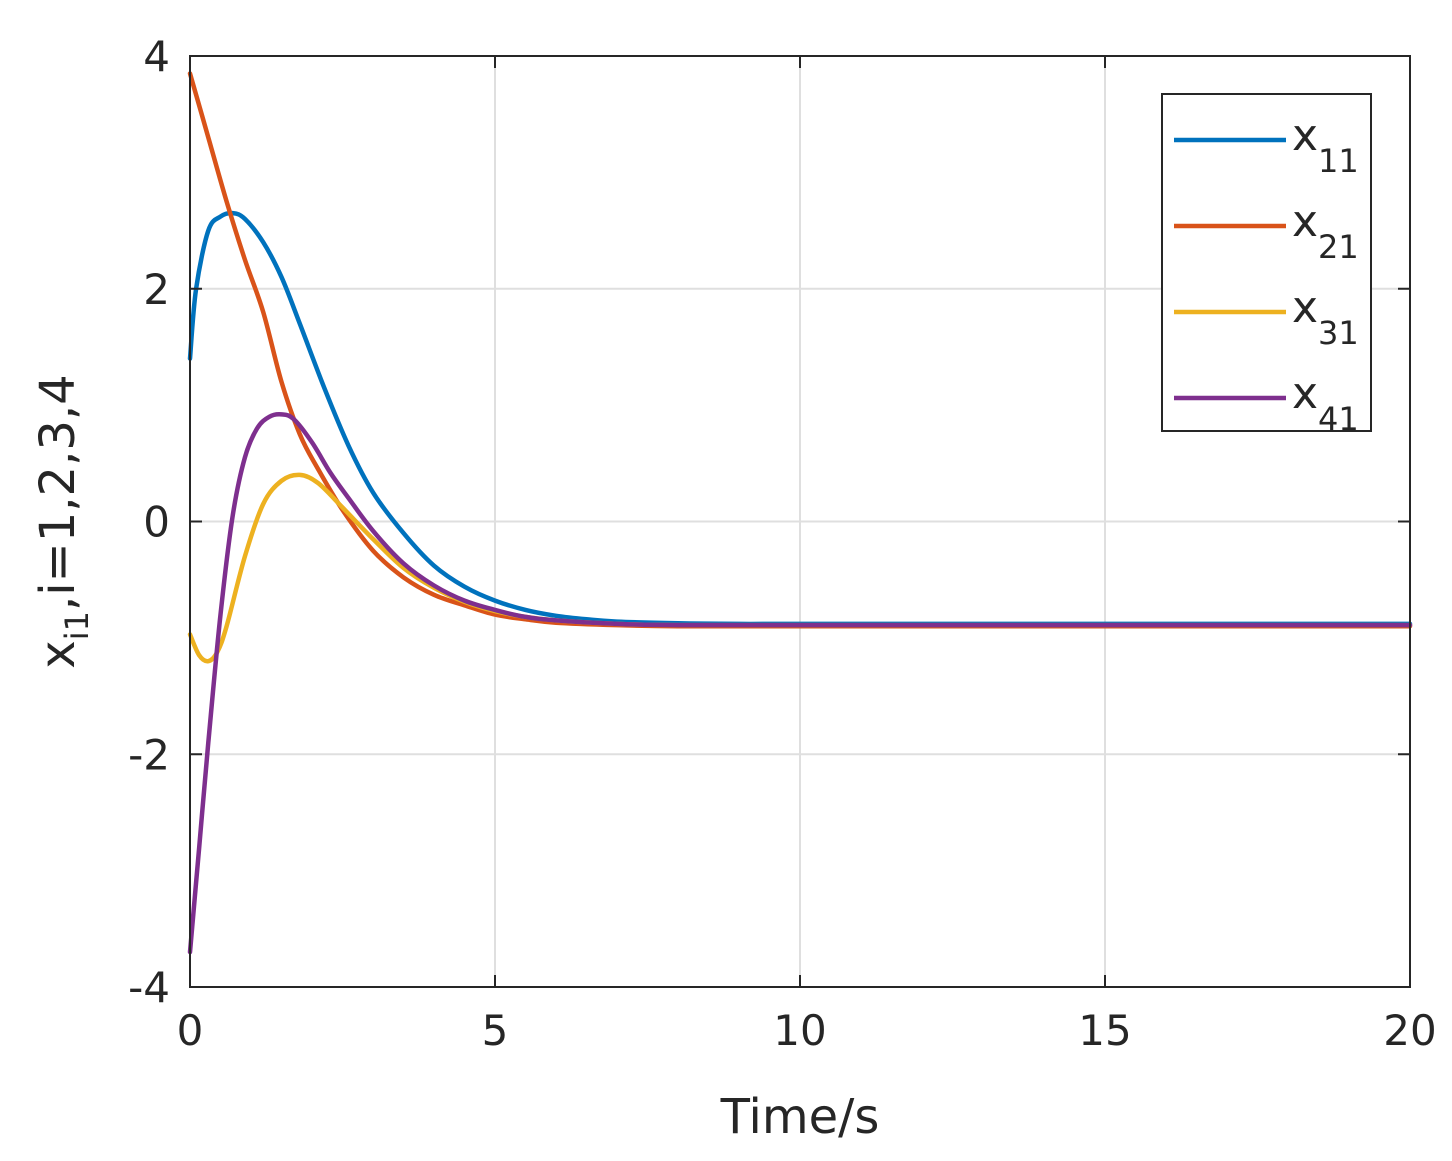 This screenshot has width=1452, height=1161. What do you see at coordinates (58, 492) in the screenshot?
I see `y-axis-label-suffix: ,i=1,2,3,4` at bounding box center [58, 492].